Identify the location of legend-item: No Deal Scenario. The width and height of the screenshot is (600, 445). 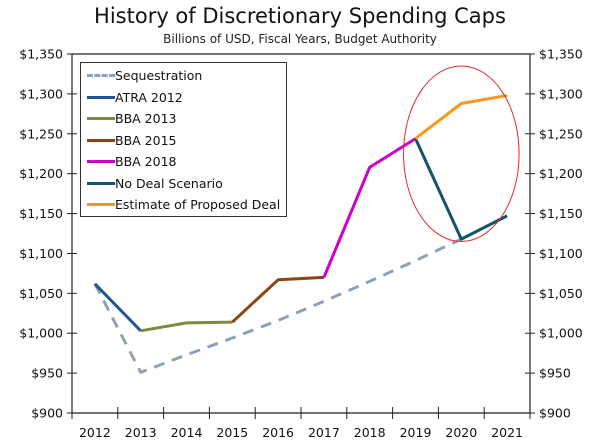
(186, 184).